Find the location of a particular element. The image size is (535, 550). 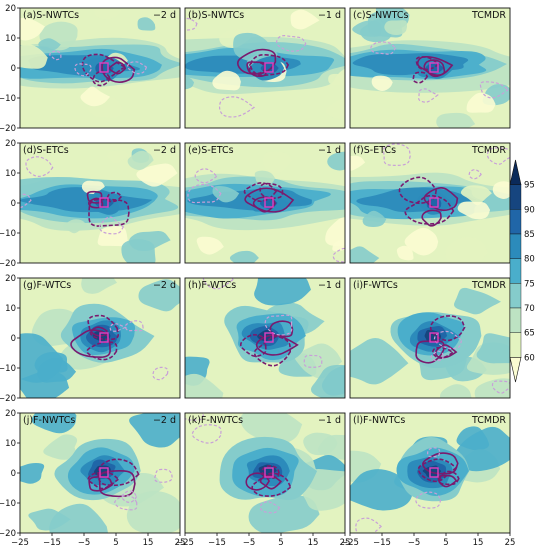

shading-band is located at coordinates (86, 200).